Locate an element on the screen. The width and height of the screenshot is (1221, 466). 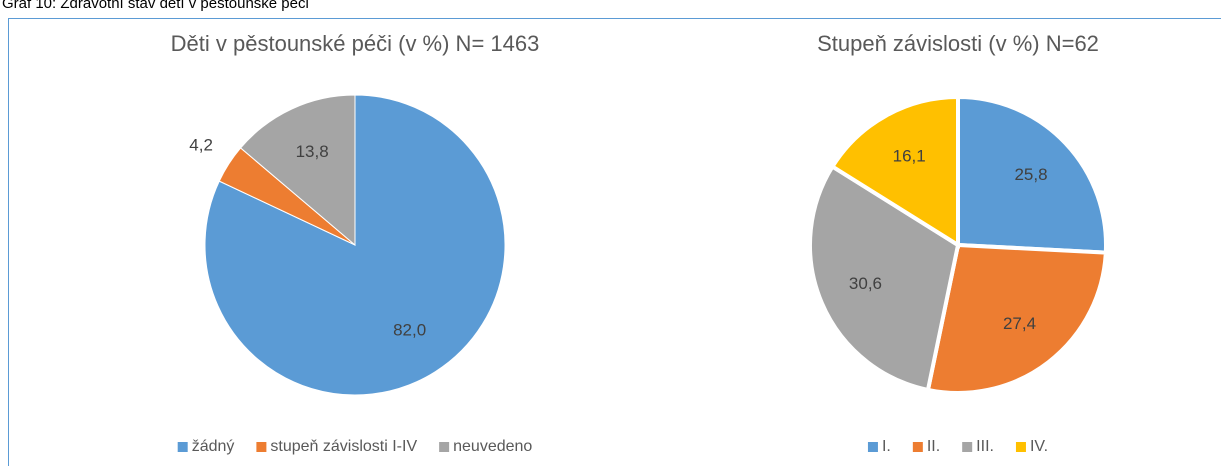
legend: žádný stupeň závislosti I-IV neuvedeno is located at coordinates (354, 446).